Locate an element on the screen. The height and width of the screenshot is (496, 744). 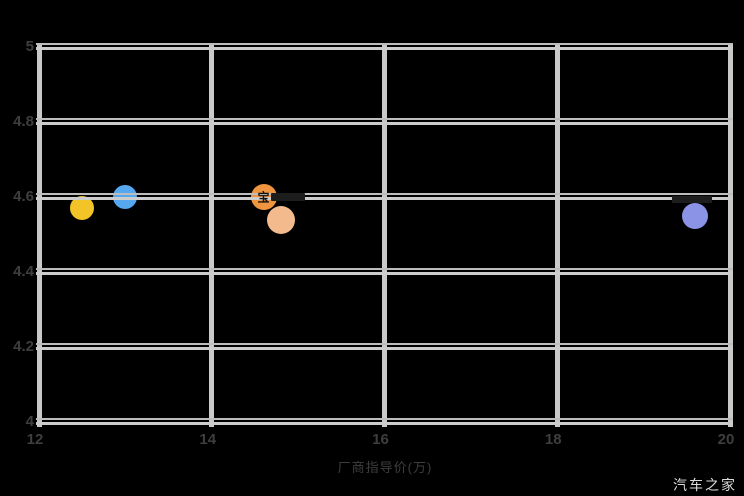
x-tick-label: 12 is located at coordinates (35, 439).